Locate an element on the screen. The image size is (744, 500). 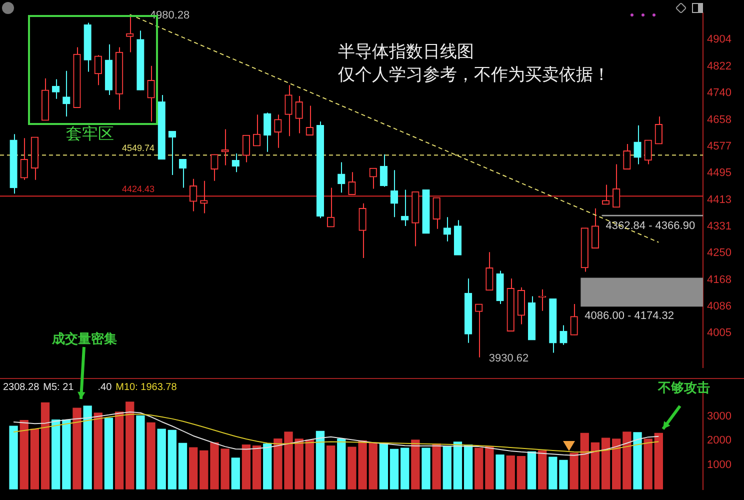
y-tick-label: 4331 is located at coordinates (719, 226).